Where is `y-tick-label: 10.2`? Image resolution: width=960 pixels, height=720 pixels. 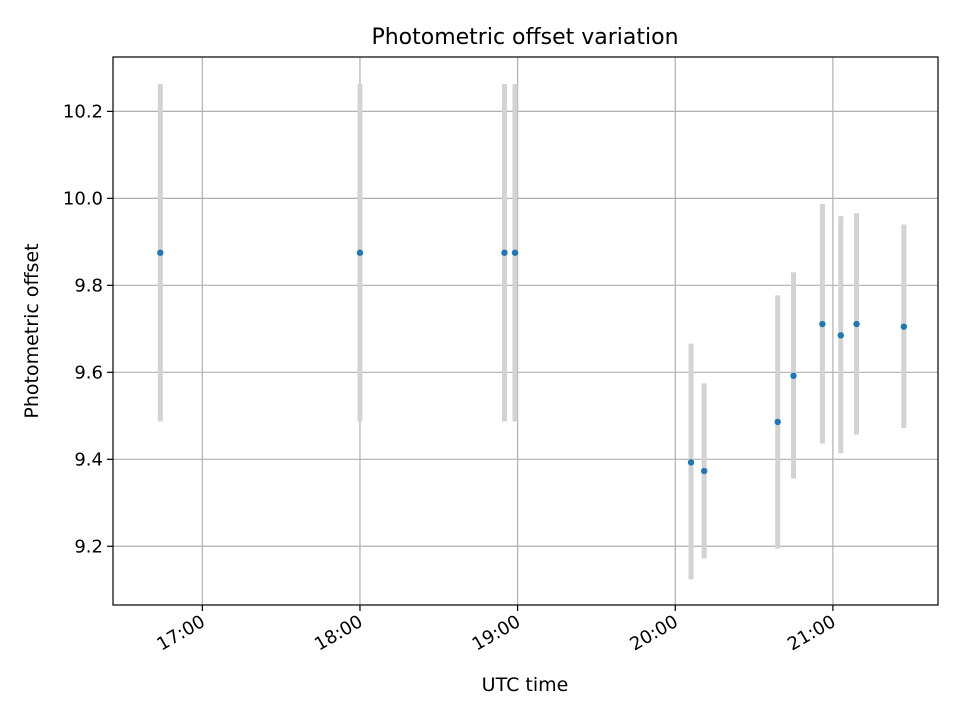
y-tick-label: 10.2 is located at coordinates (83, 111).